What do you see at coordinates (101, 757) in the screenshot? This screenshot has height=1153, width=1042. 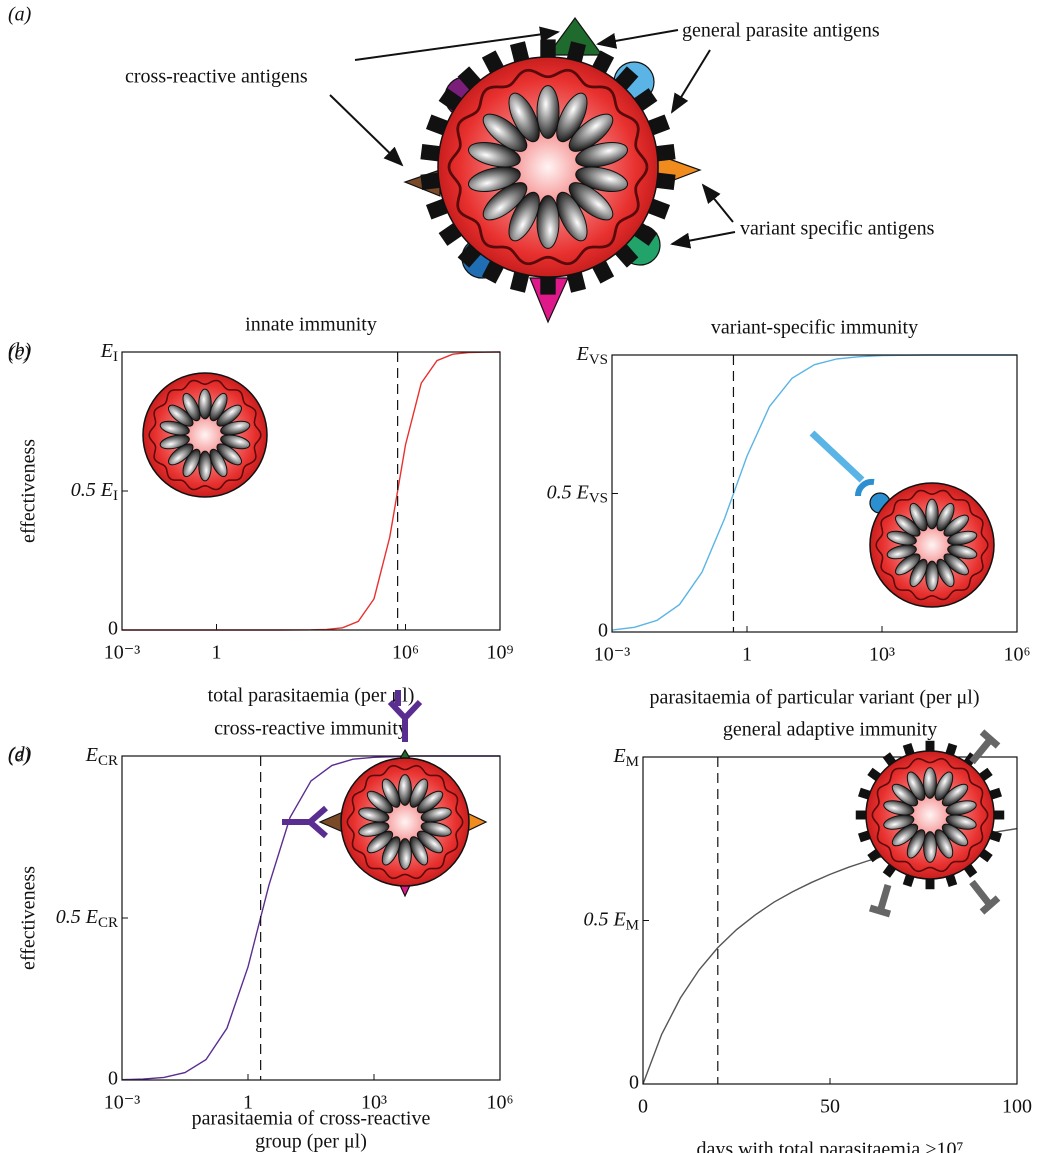 I see `y-tick-label: ECR` at bounding box center [101, 757].